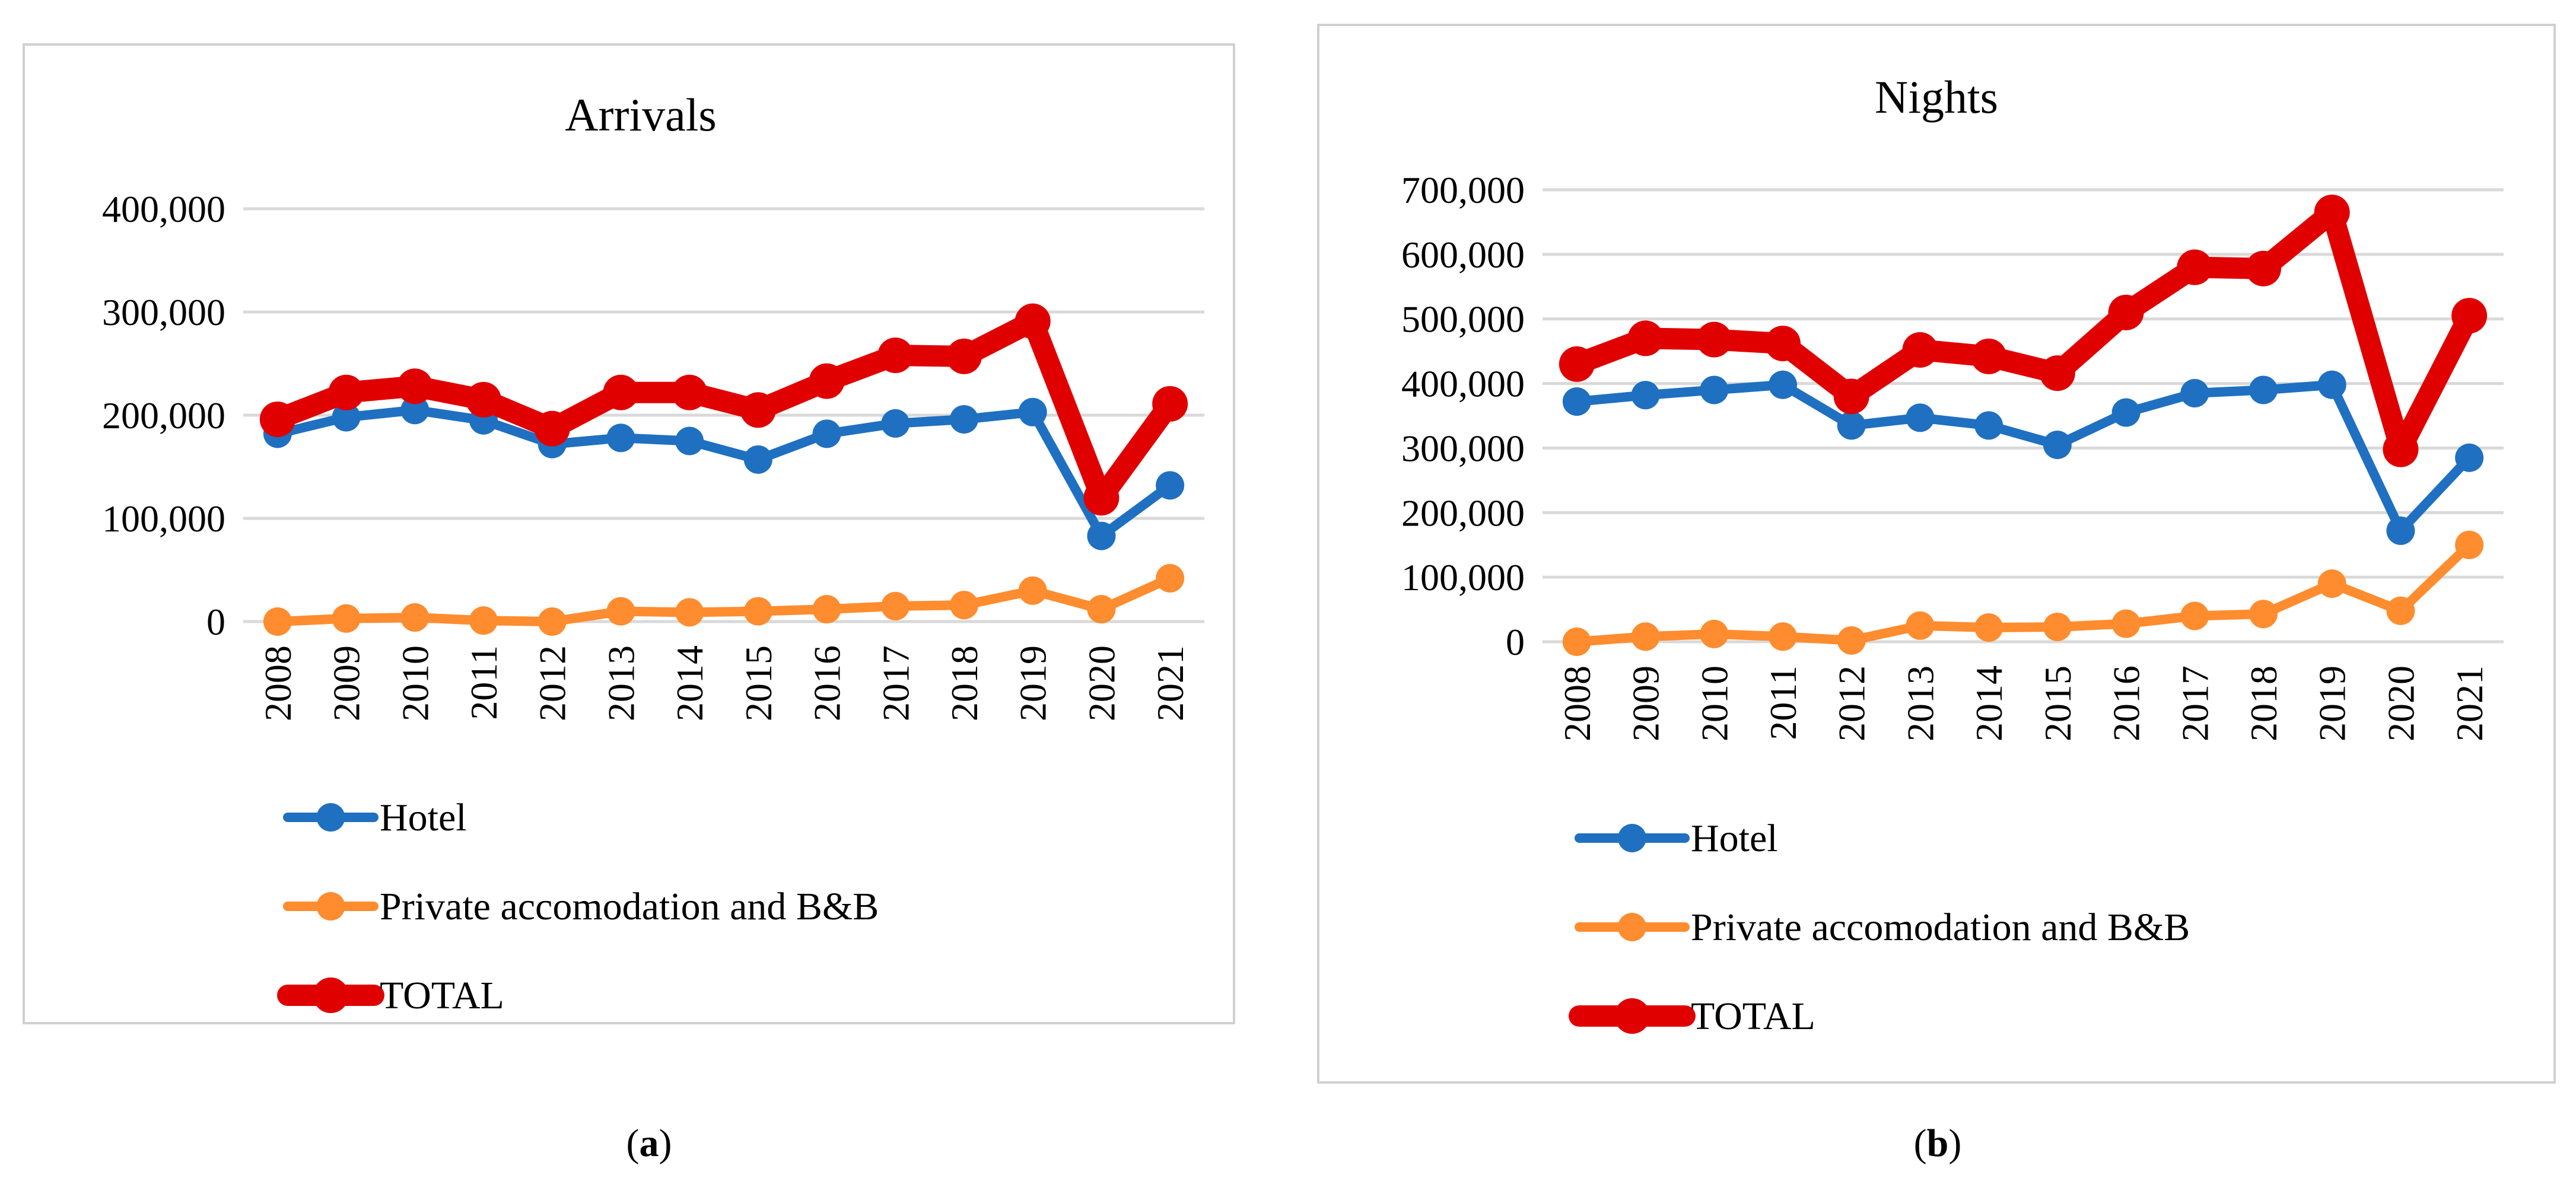  Describe the element at coordinates (1753, 1017) in the screenshot. I see `panel-nights-legend-label: TOTAL` at that location.